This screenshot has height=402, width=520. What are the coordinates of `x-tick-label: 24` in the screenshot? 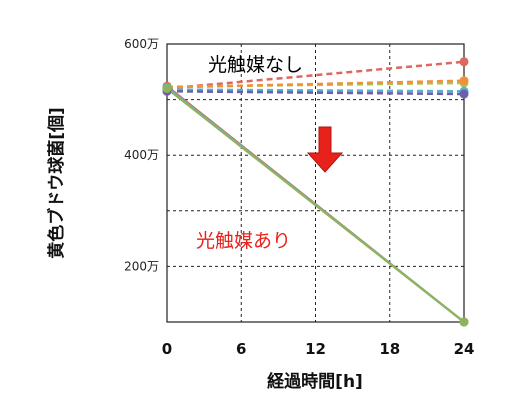 It's located at (464, 349).